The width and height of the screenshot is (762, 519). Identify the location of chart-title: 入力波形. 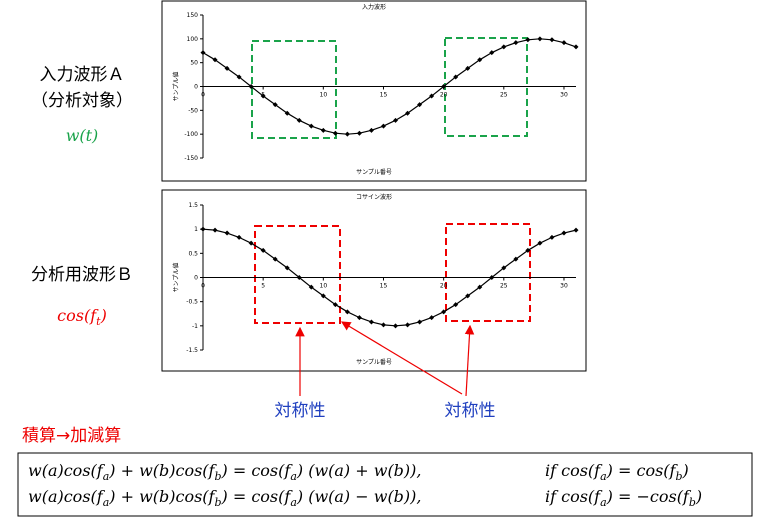
(374, 7).